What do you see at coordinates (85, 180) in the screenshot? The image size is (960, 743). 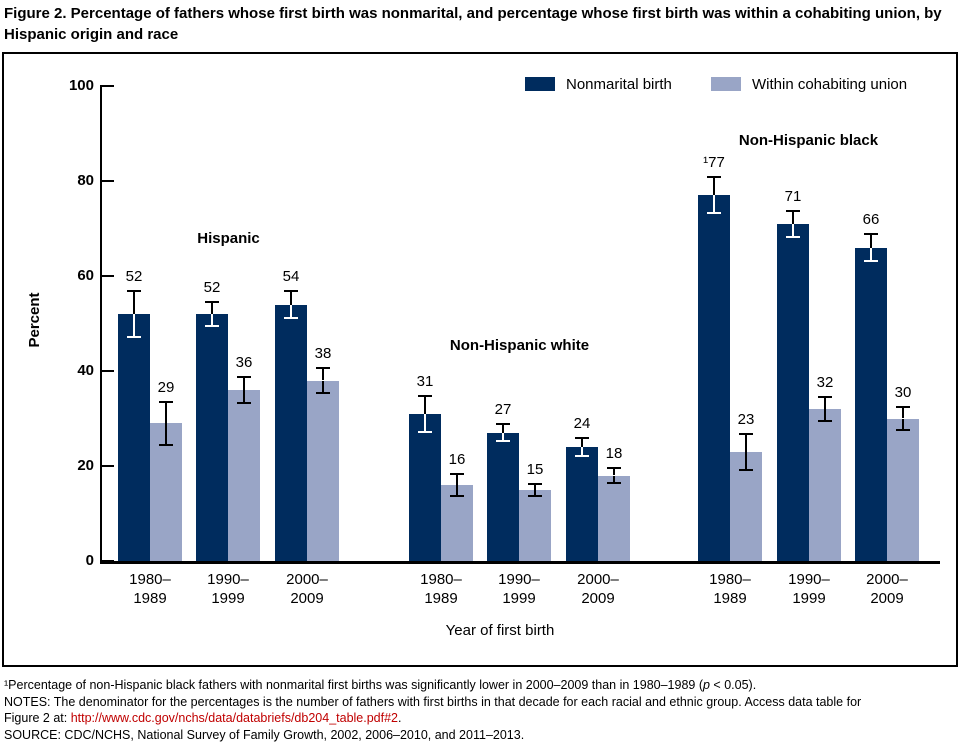 I see `y-tick-label: 80` at bounding box center [85, 180].